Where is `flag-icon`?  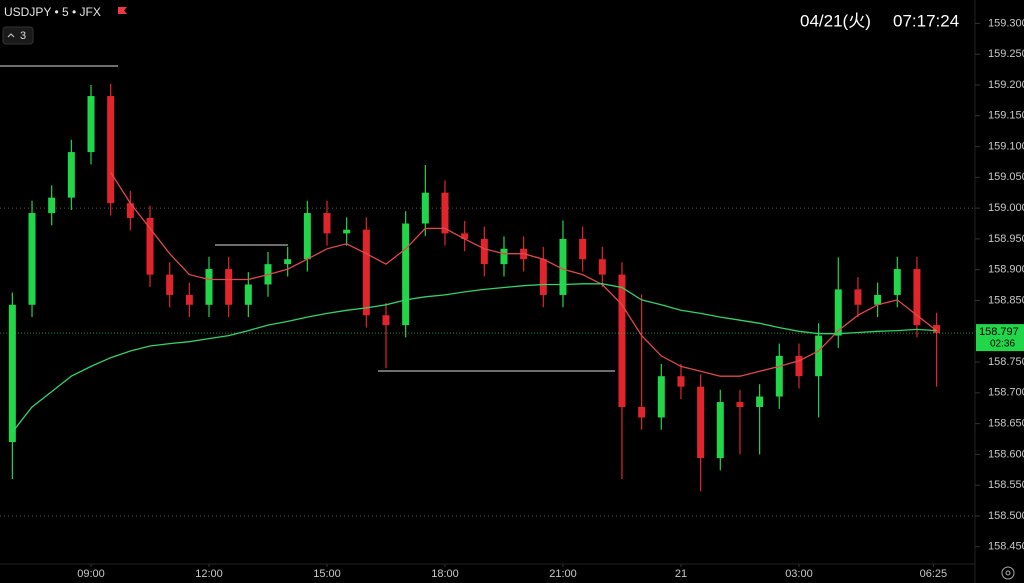 flag-icon is located at coordinates (122, 10).